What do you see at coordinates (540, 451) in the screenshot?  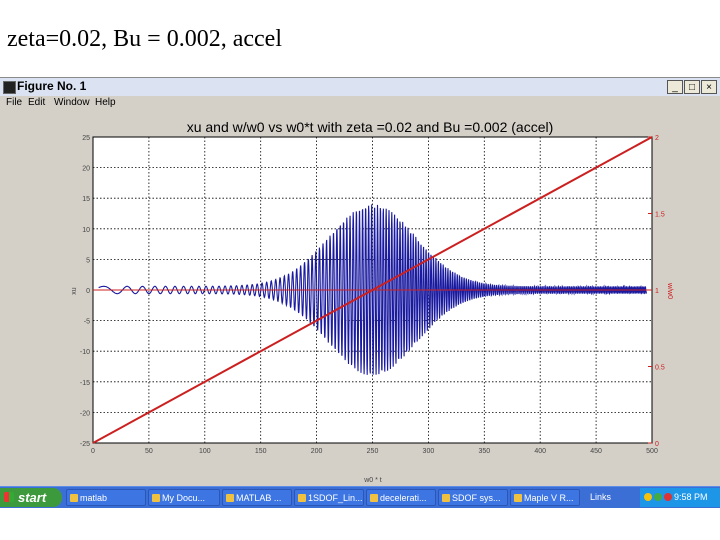 I see `x-tick-label: 400` at bounding box center [540, 451].